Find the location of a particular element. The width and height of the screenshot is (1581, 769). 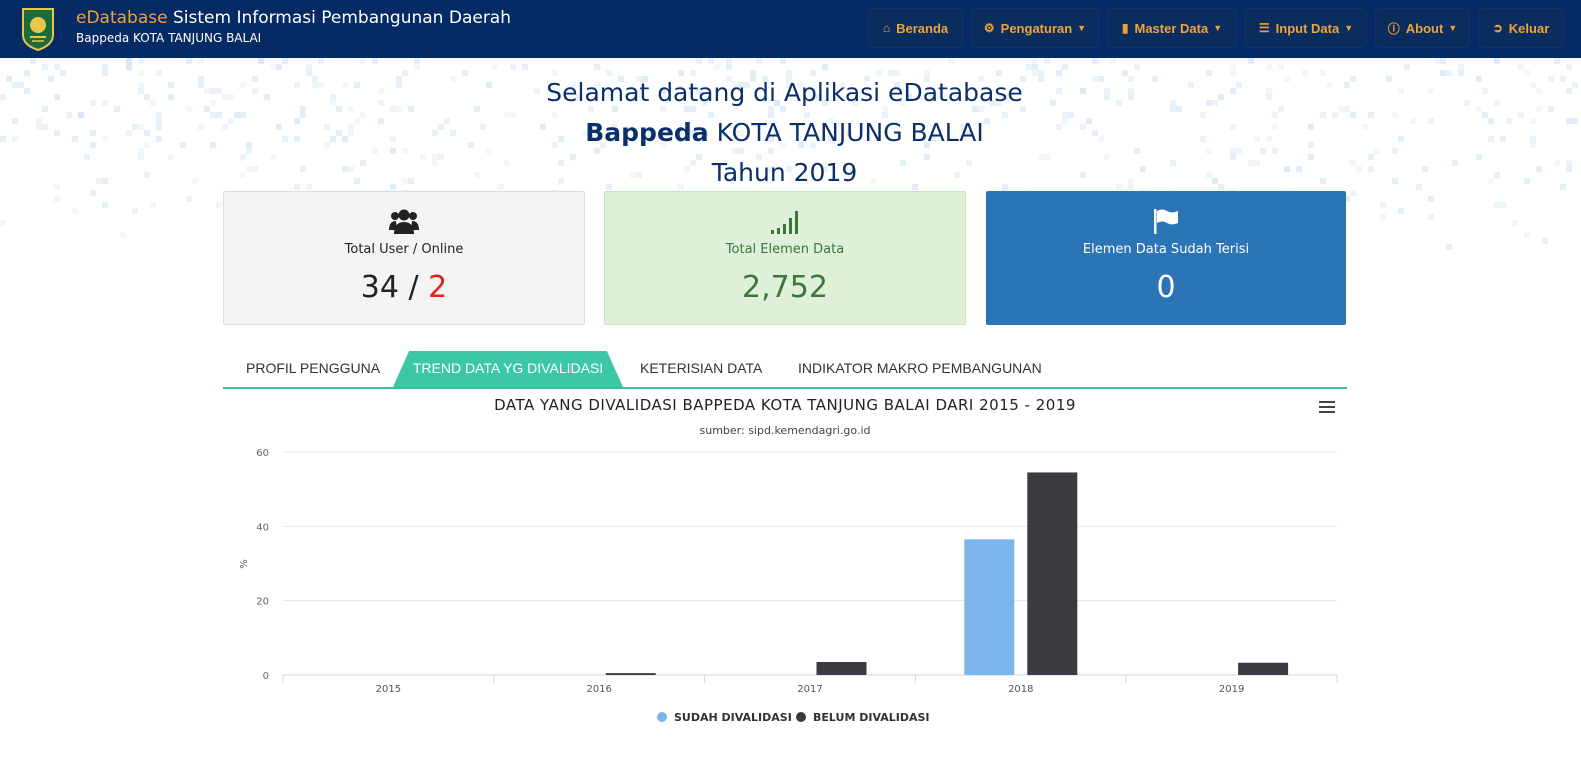

total-user-count: 34 is located at coordinates (379, 287).